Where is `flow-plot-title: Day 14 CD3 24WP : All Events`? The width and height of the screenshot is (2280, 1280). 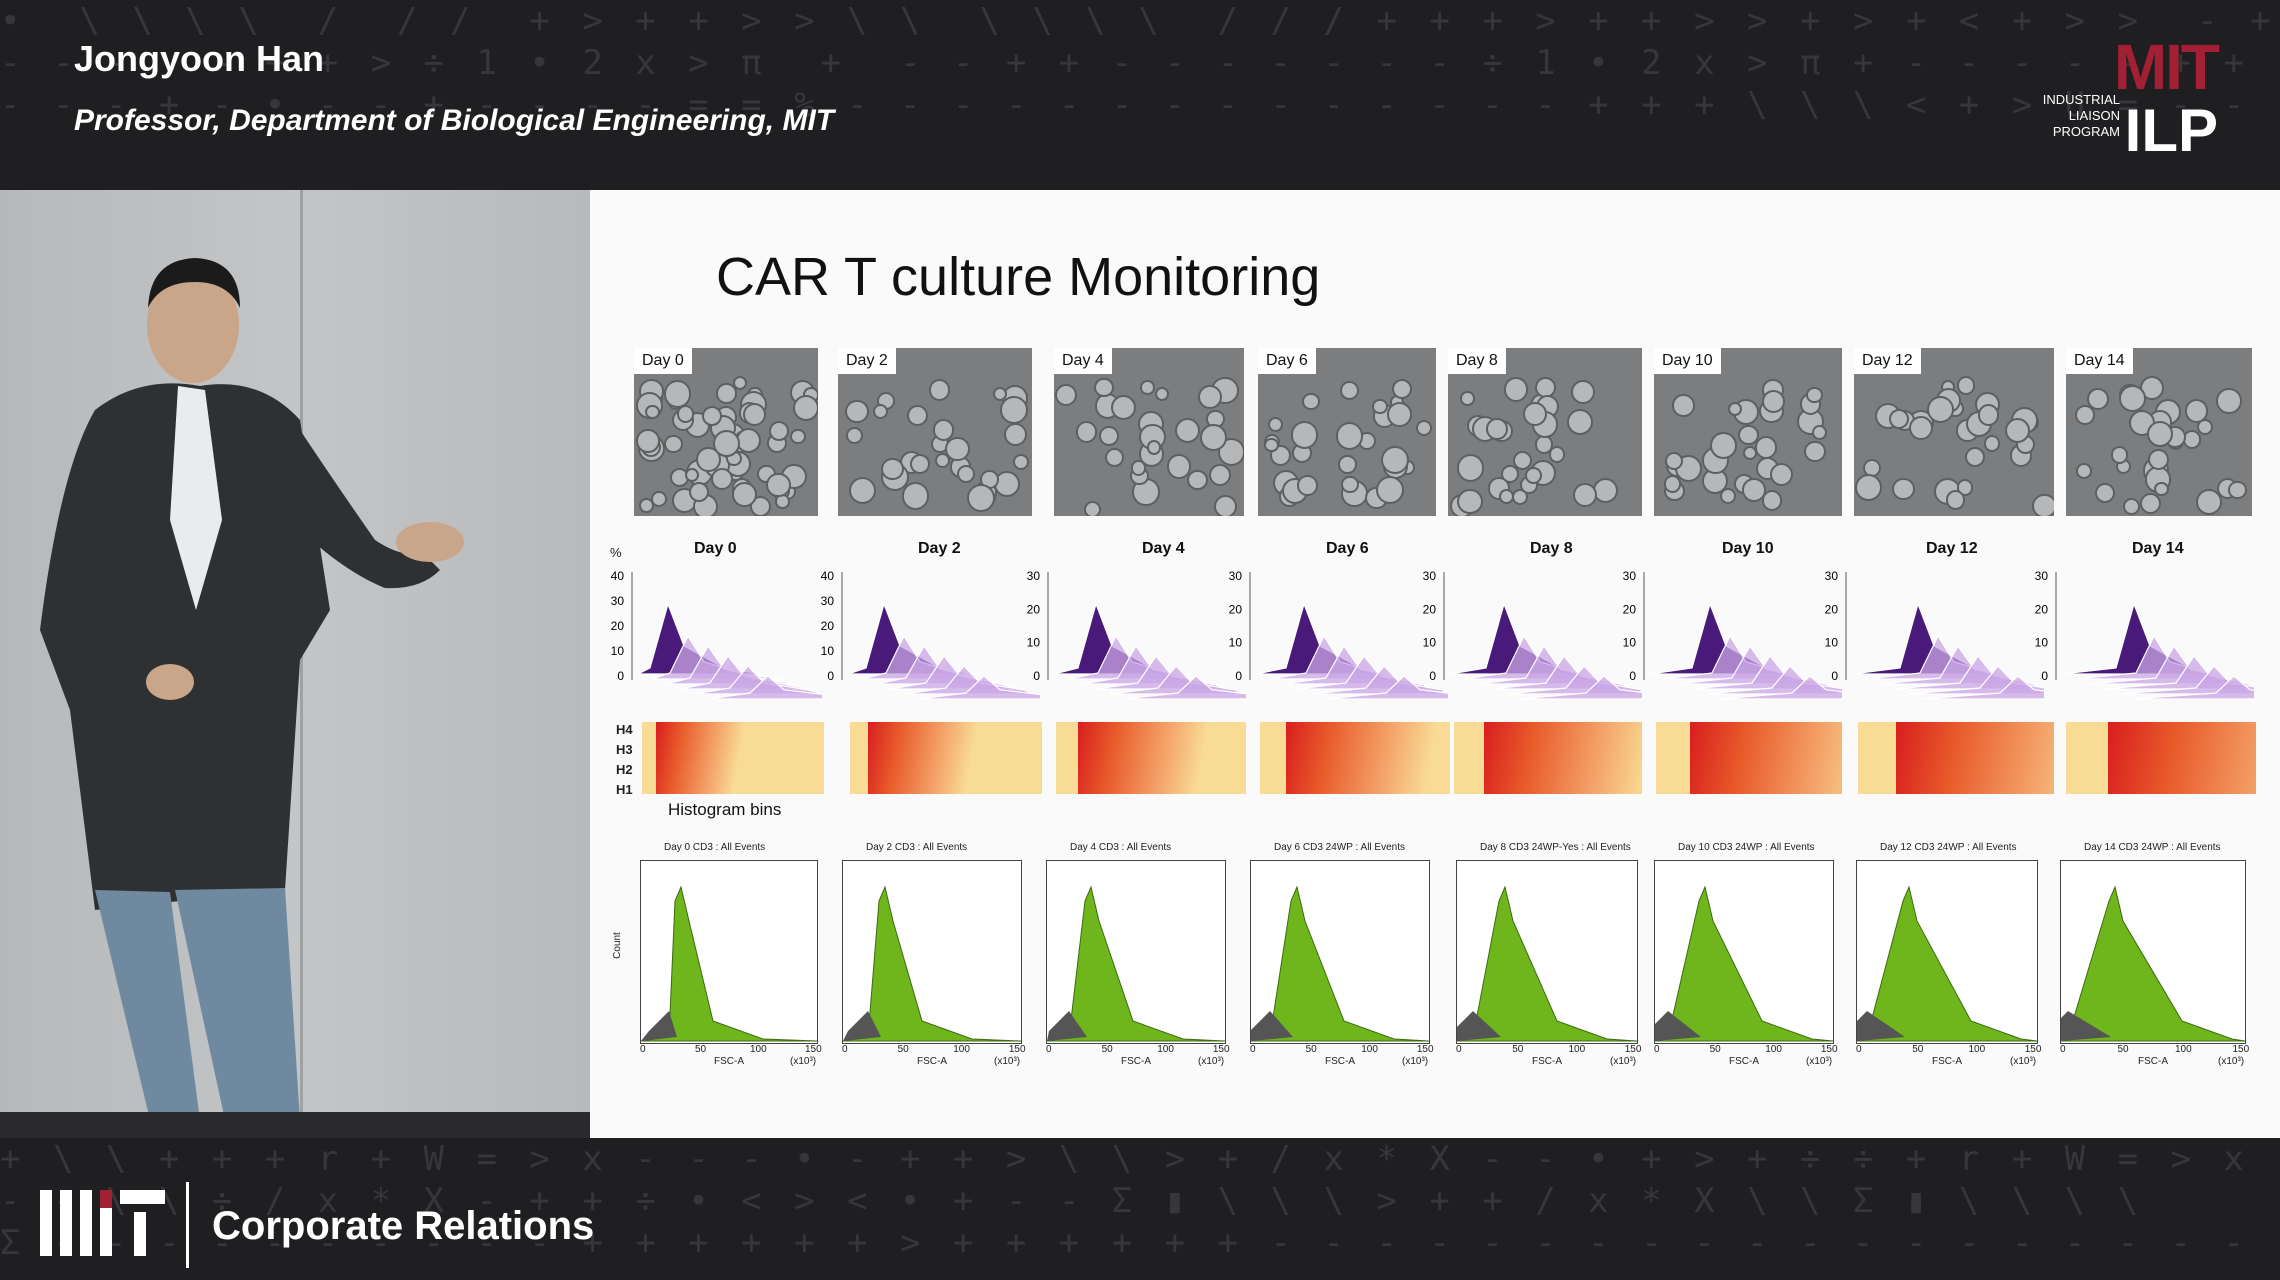 flow-plot-title: Day 14 CD3 24WP : All Events is located at coordinates (2152, 847).